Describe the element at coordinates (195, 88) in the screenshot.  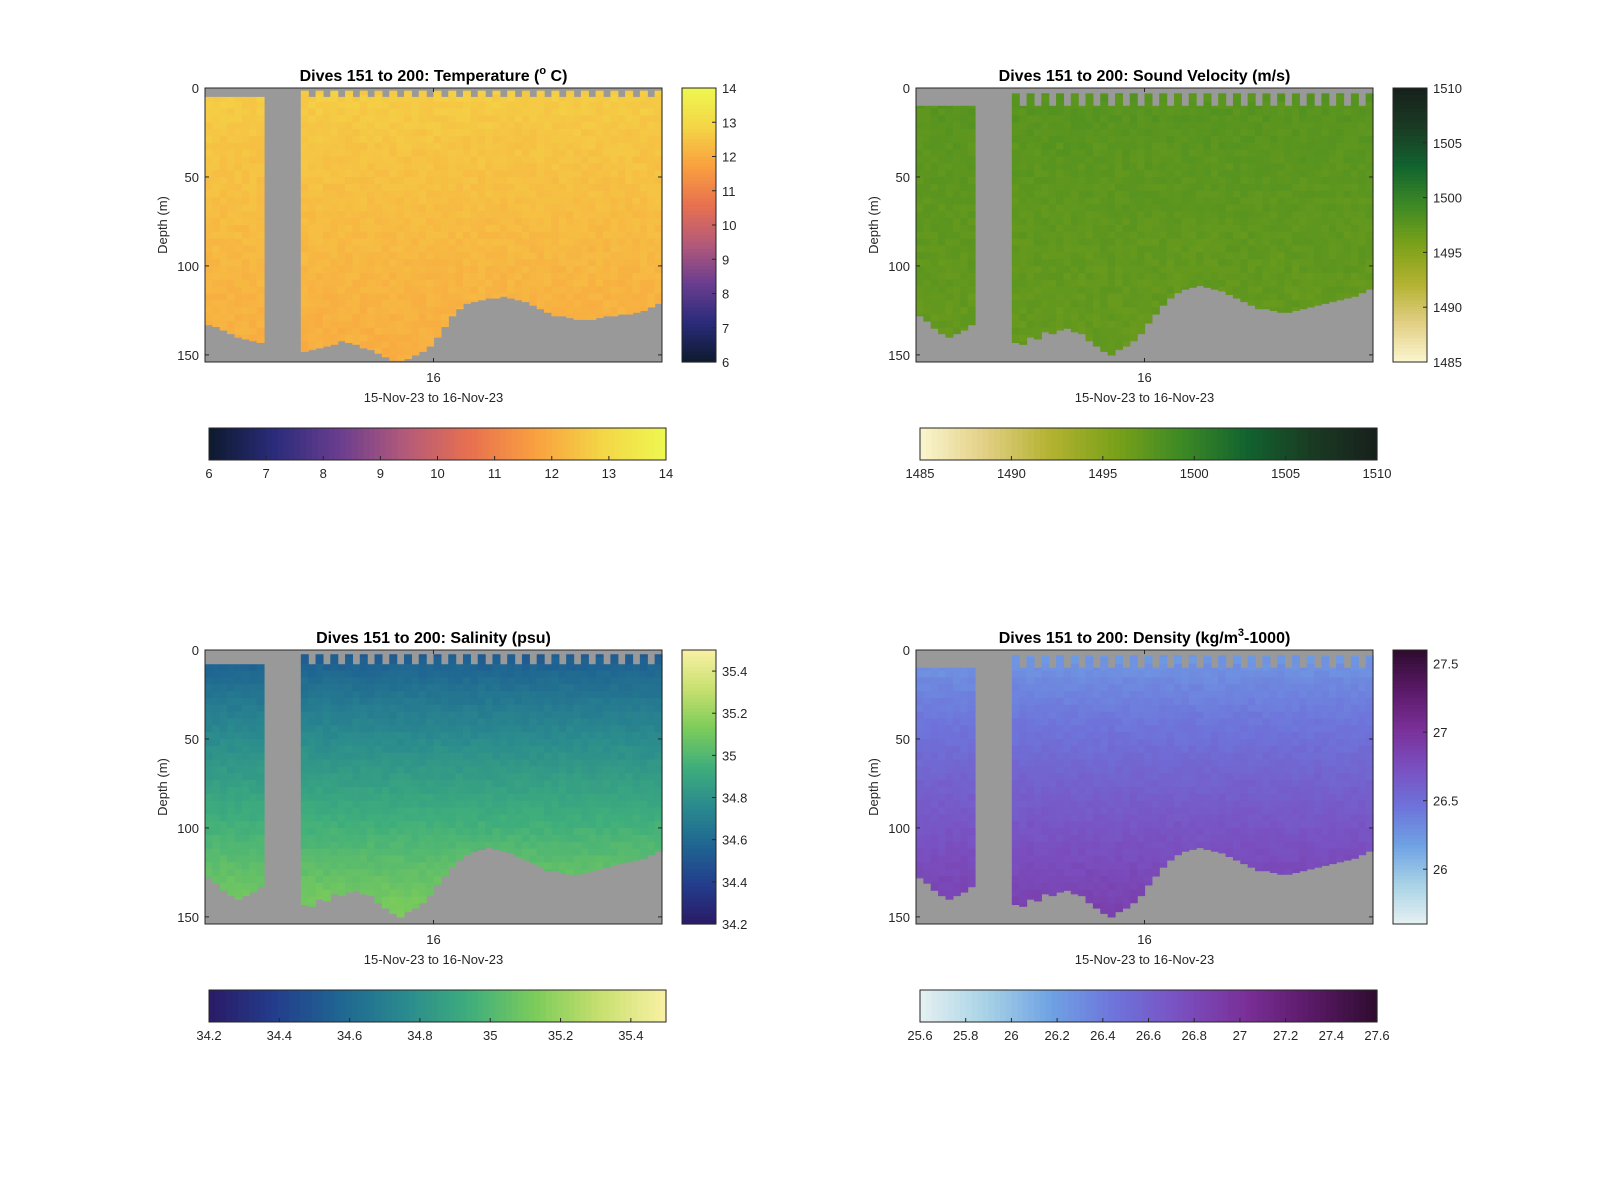
I see `y-tick-label: 0` at that location.